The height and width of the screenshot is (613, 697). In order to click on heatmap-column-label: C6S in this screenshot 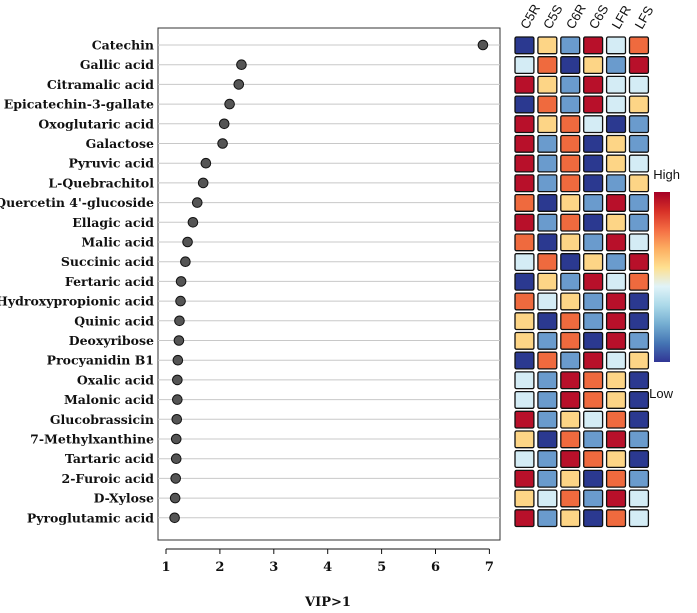, I will do `click(599, 17)`.